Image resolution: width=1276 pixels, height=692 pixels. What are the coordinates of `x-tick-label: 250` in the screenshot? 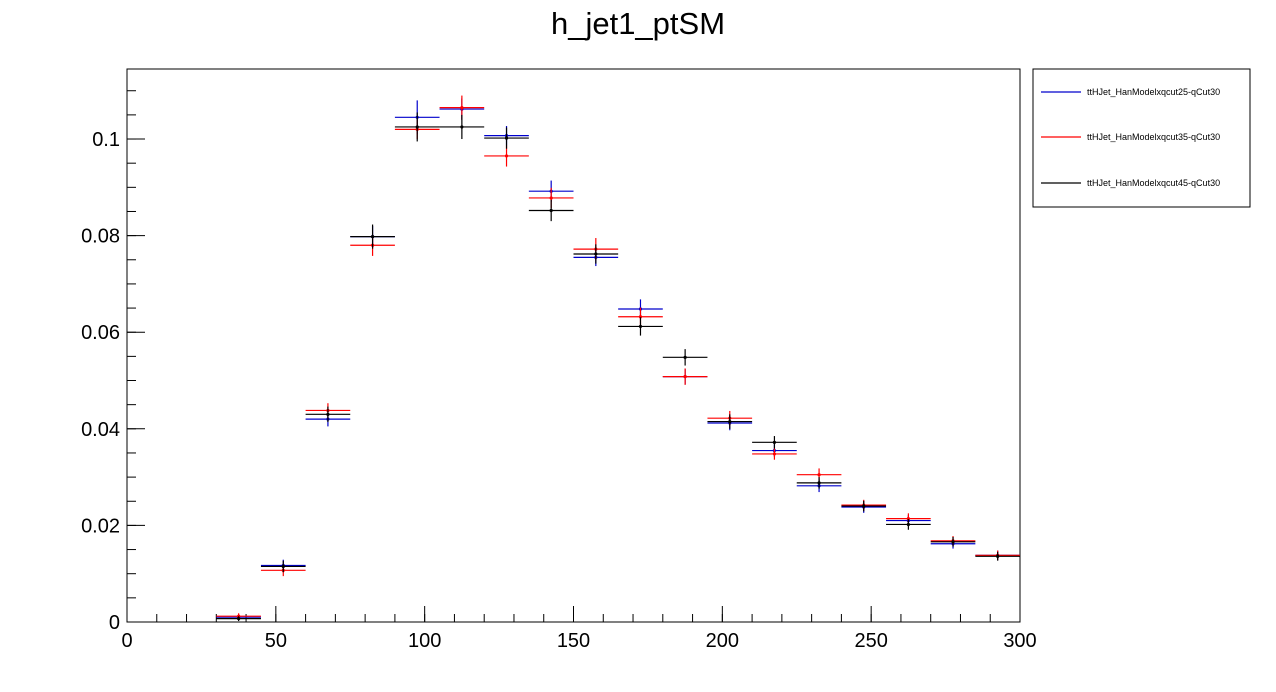 It's located at (870, 641).